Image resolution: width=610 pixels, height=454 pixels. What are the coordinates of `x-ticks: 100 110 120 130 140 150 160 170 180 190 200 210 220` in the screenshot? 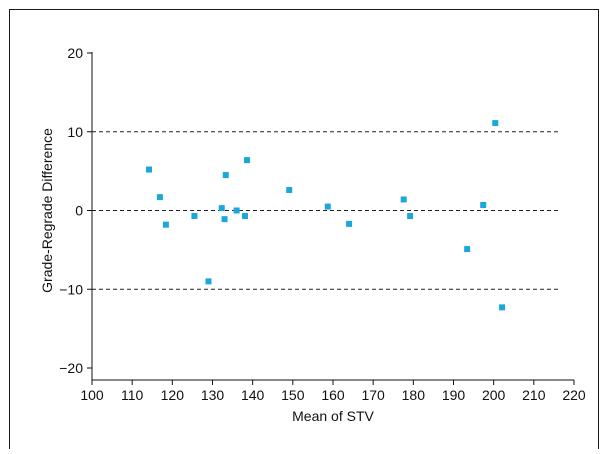 It's located at (333, 391).